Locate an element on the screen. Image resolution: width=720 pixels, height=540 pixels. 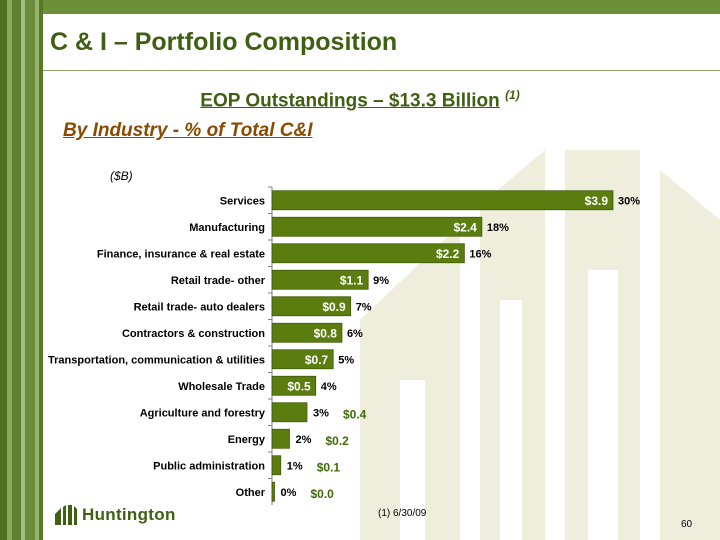
category-label: Wholesale Trade is located at coordinates (221, 387).